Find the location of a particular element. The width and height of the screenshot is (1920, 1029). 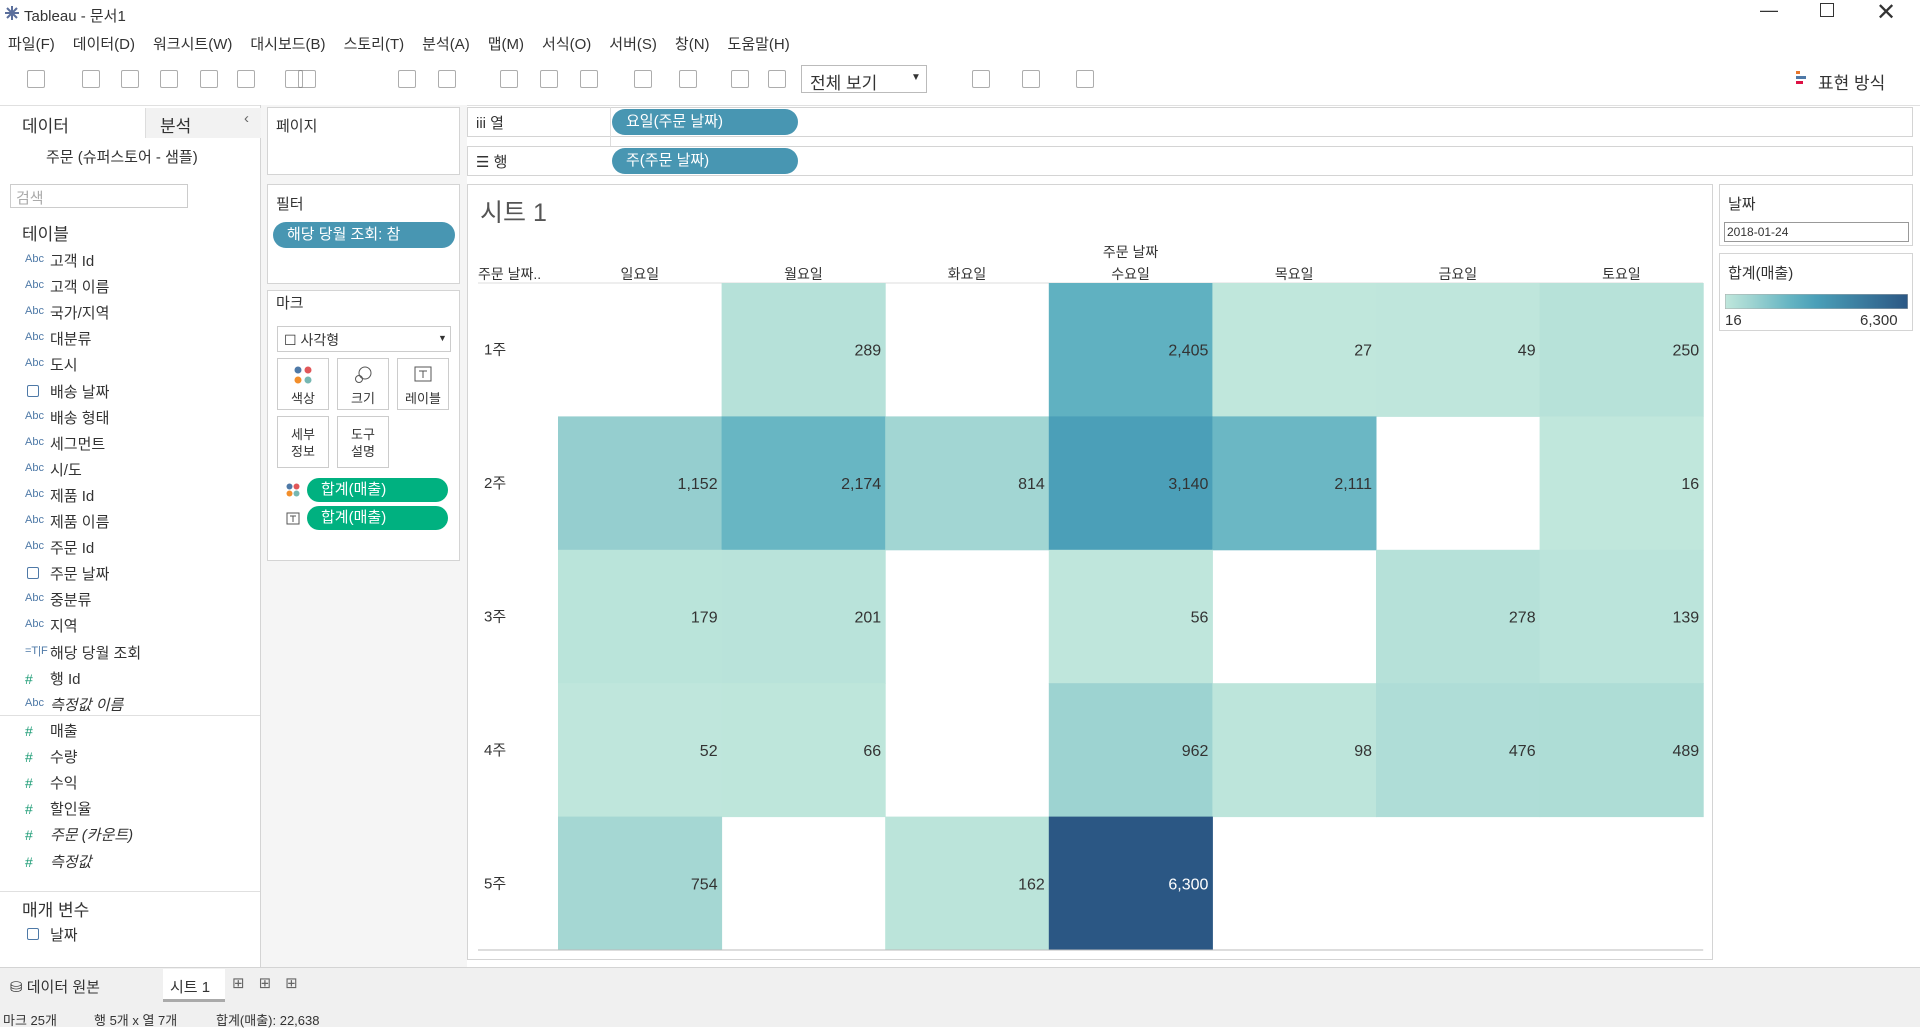

color-button: 색상 is located at coordinates (303, 384).